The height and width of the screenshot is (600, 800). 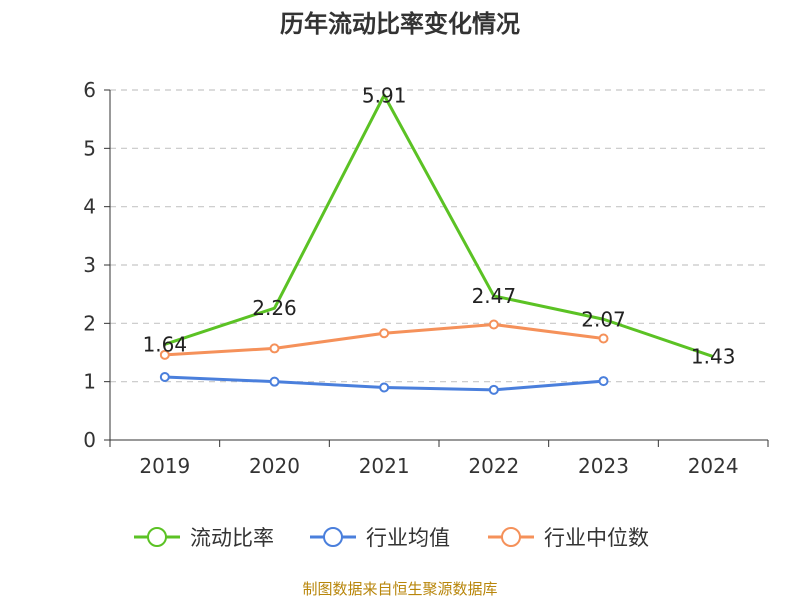 I want to click on x-tick-label: 2020, so click(x=274, y=466).